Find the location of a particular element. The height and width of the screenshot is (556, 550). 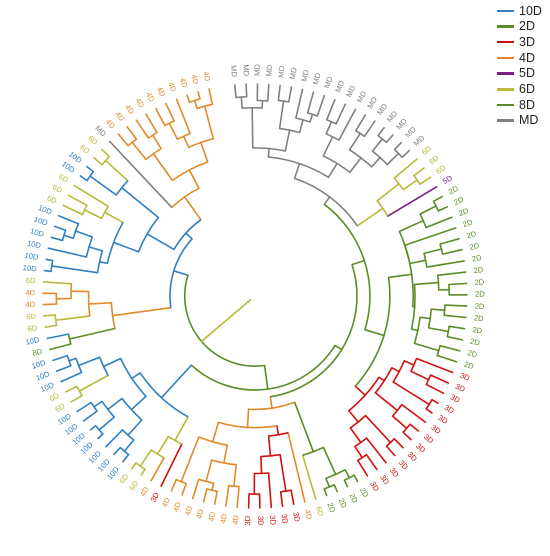

tree-root-branch is located at coordinates (226, 321).